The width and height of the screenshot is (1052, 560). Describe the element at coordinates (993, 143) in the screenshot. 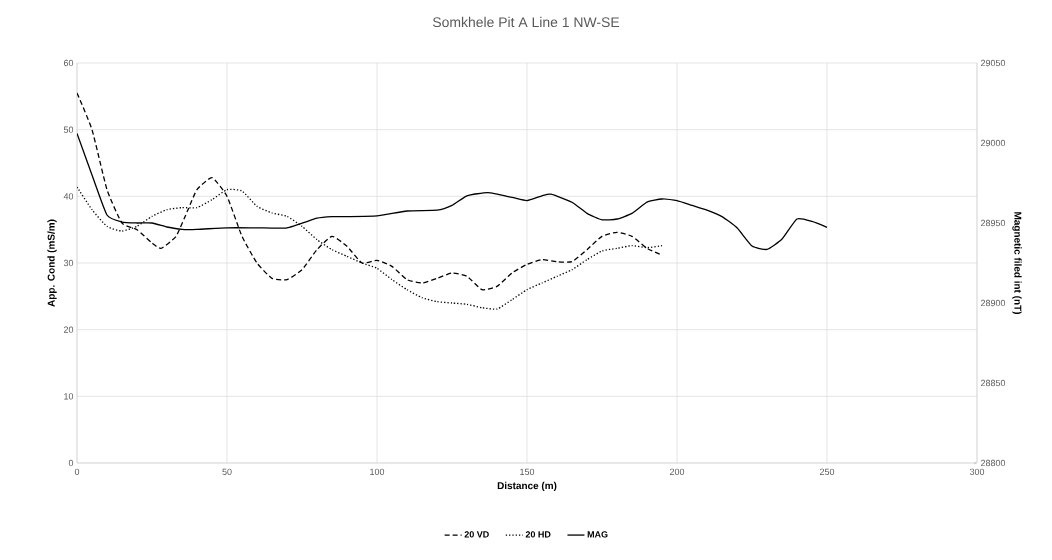

I see `y2-tick-label: 29000` at that location.